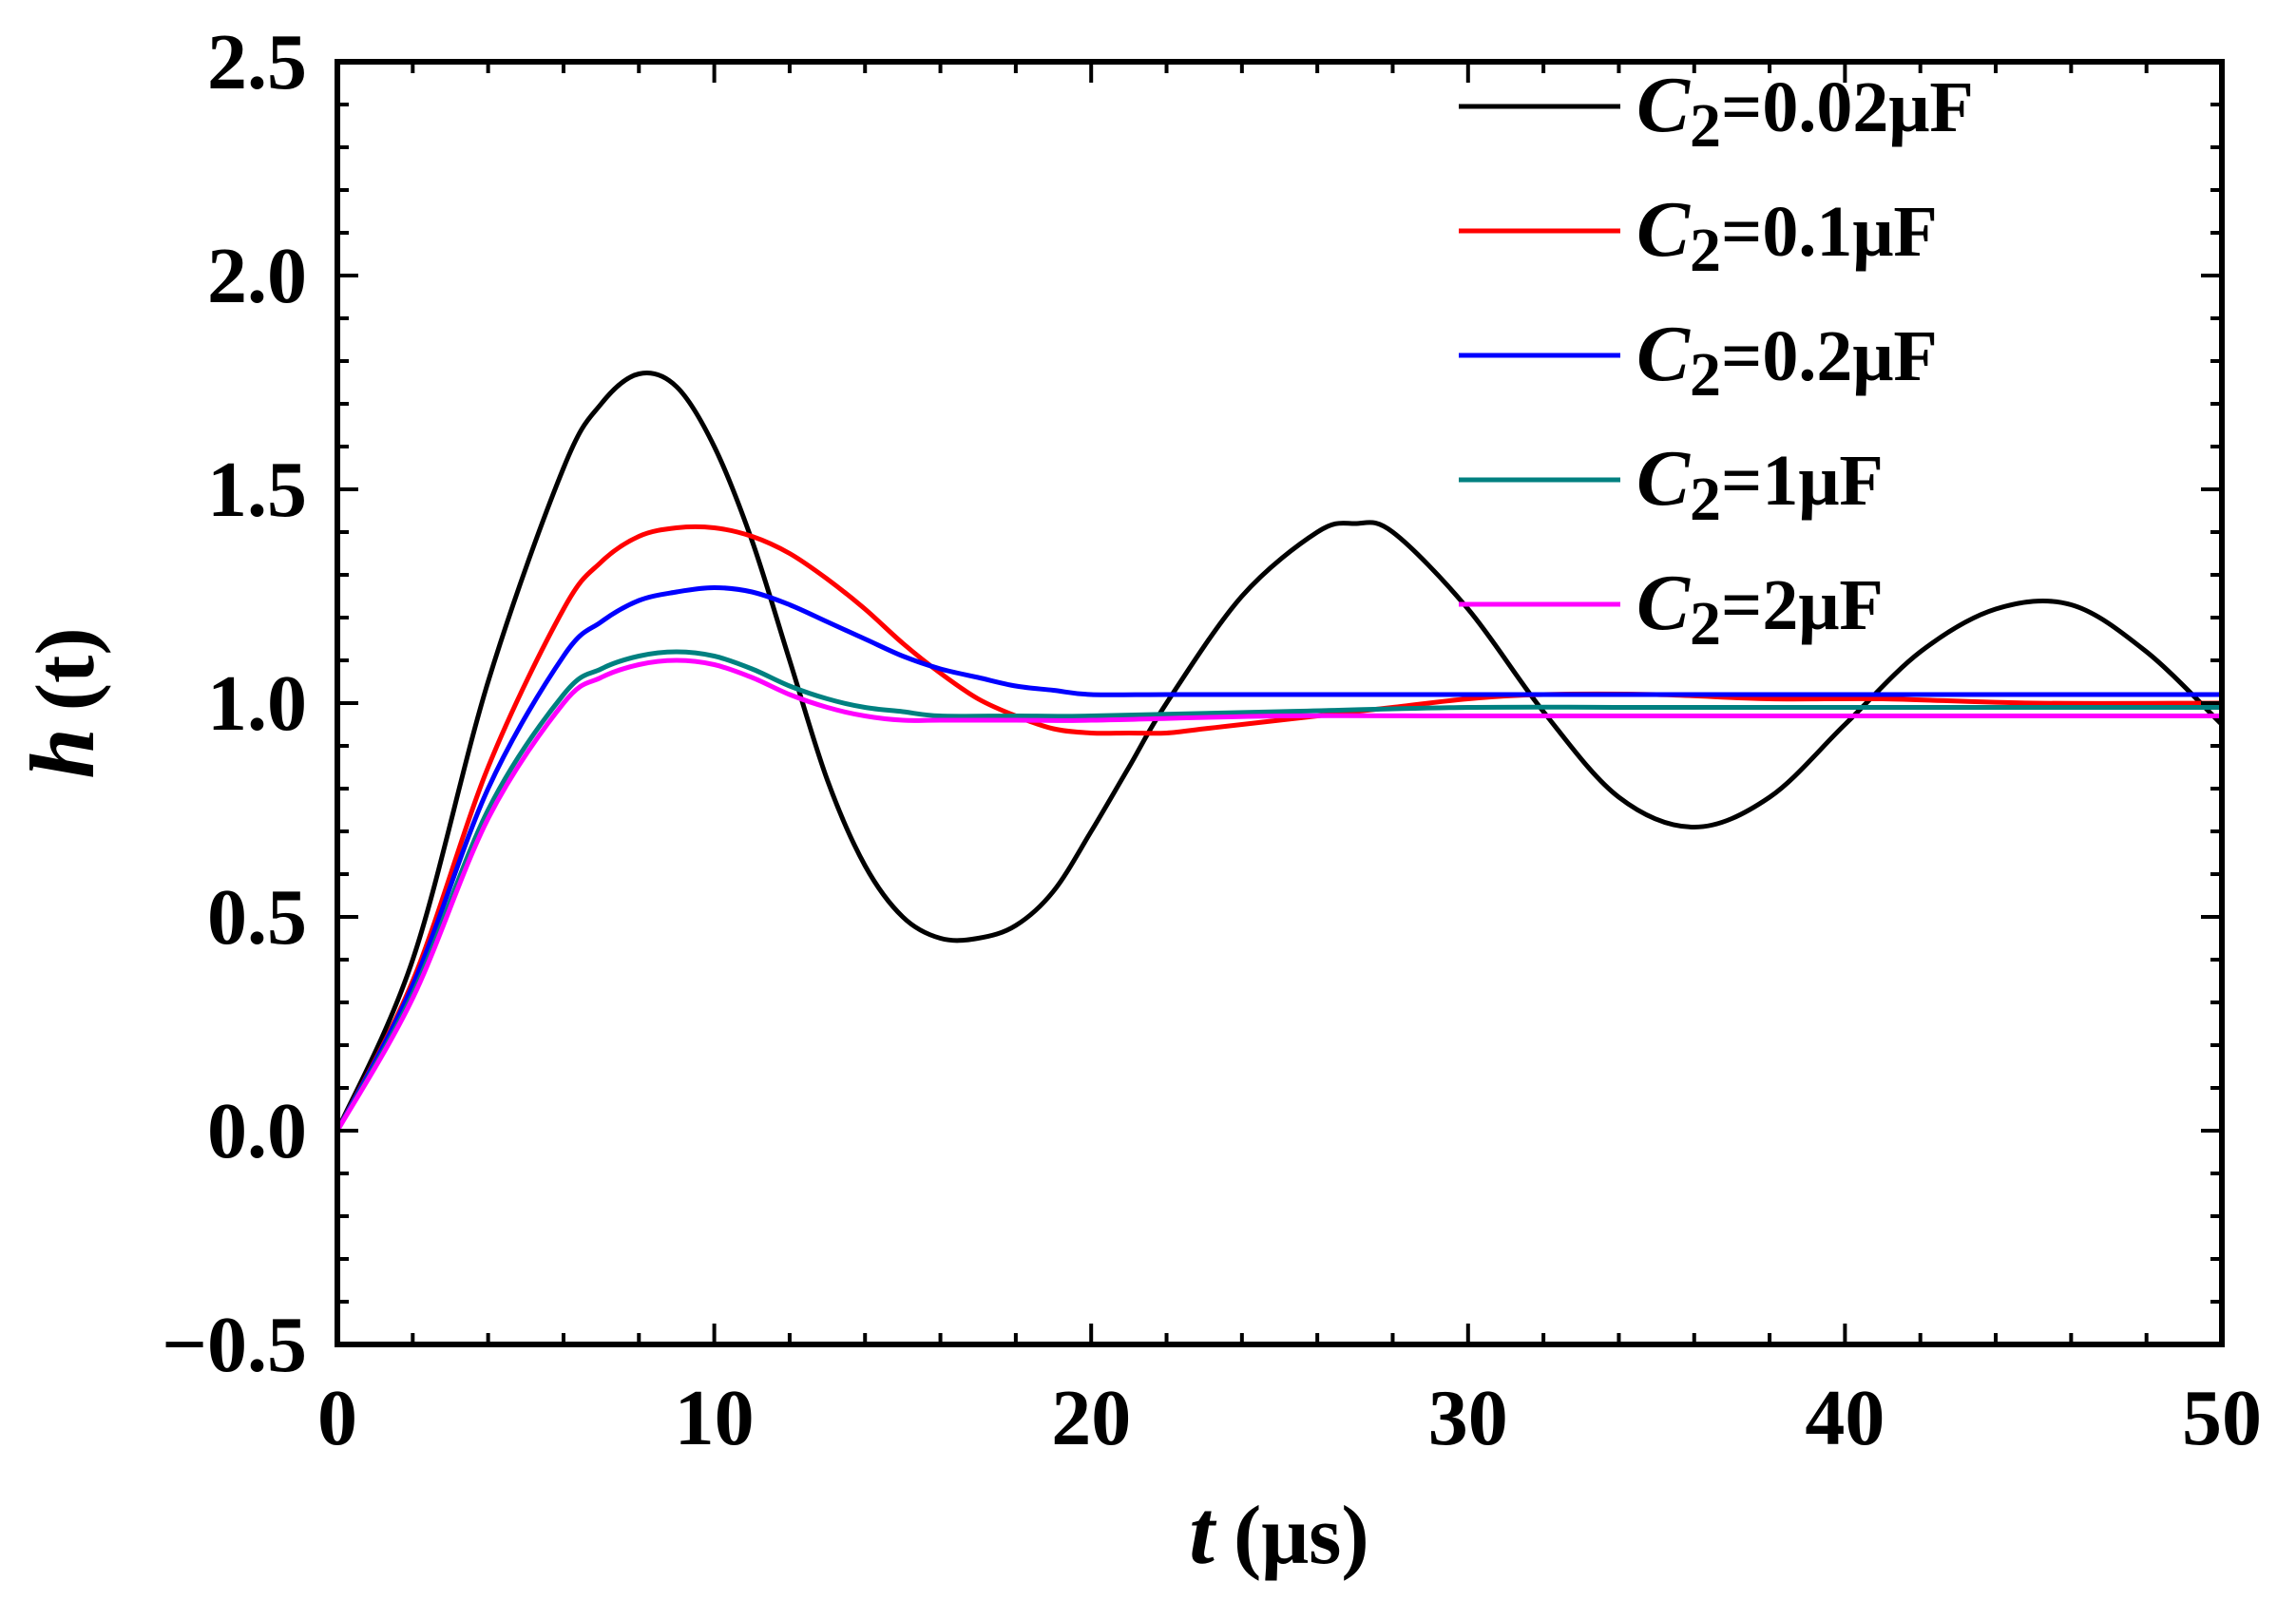 This screenshot has width=2296, height=1601. I want to click on x-tick-label: 10, so click(715, 1418).